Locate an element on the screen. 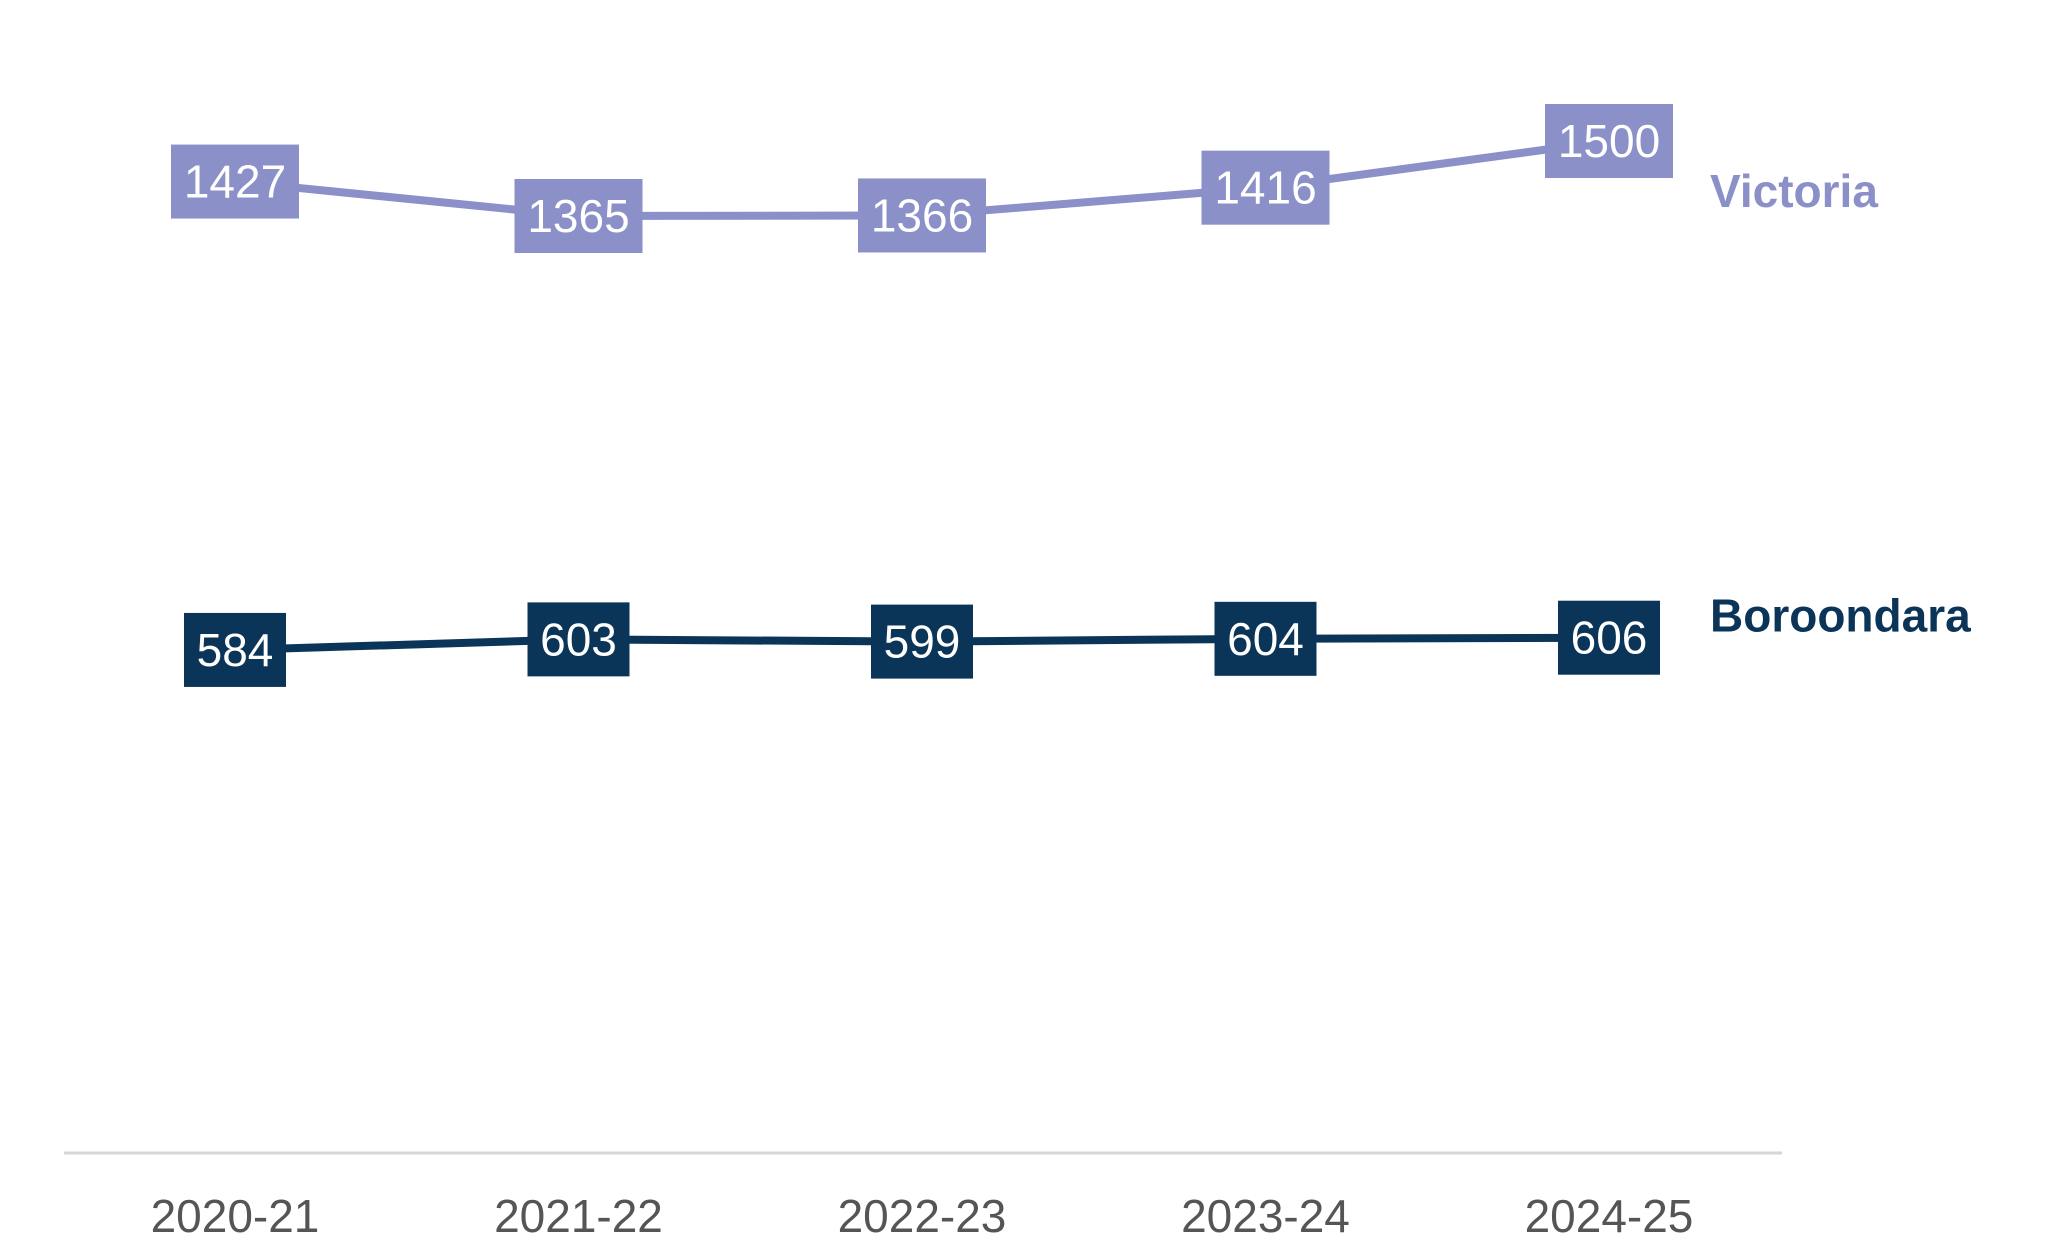 The width and height of the screenshot is (2068, 1259). series-victoria: 1427 1365 1366 1416 1500 Victoria is located at coordinates (1024, 179).